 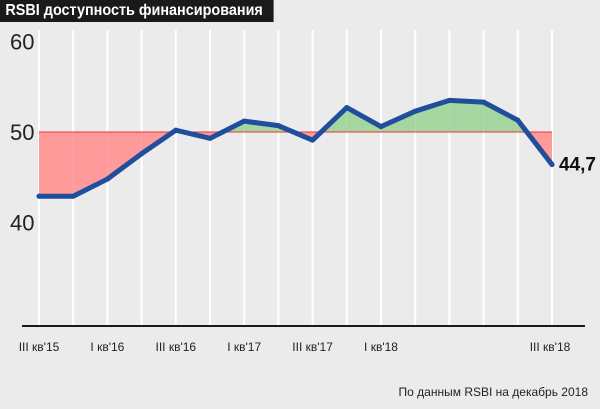 What do you see at coordinates (22, 132) in the screenshot?
I see `y-tick-label: 50` at bounding box center [22, 132].